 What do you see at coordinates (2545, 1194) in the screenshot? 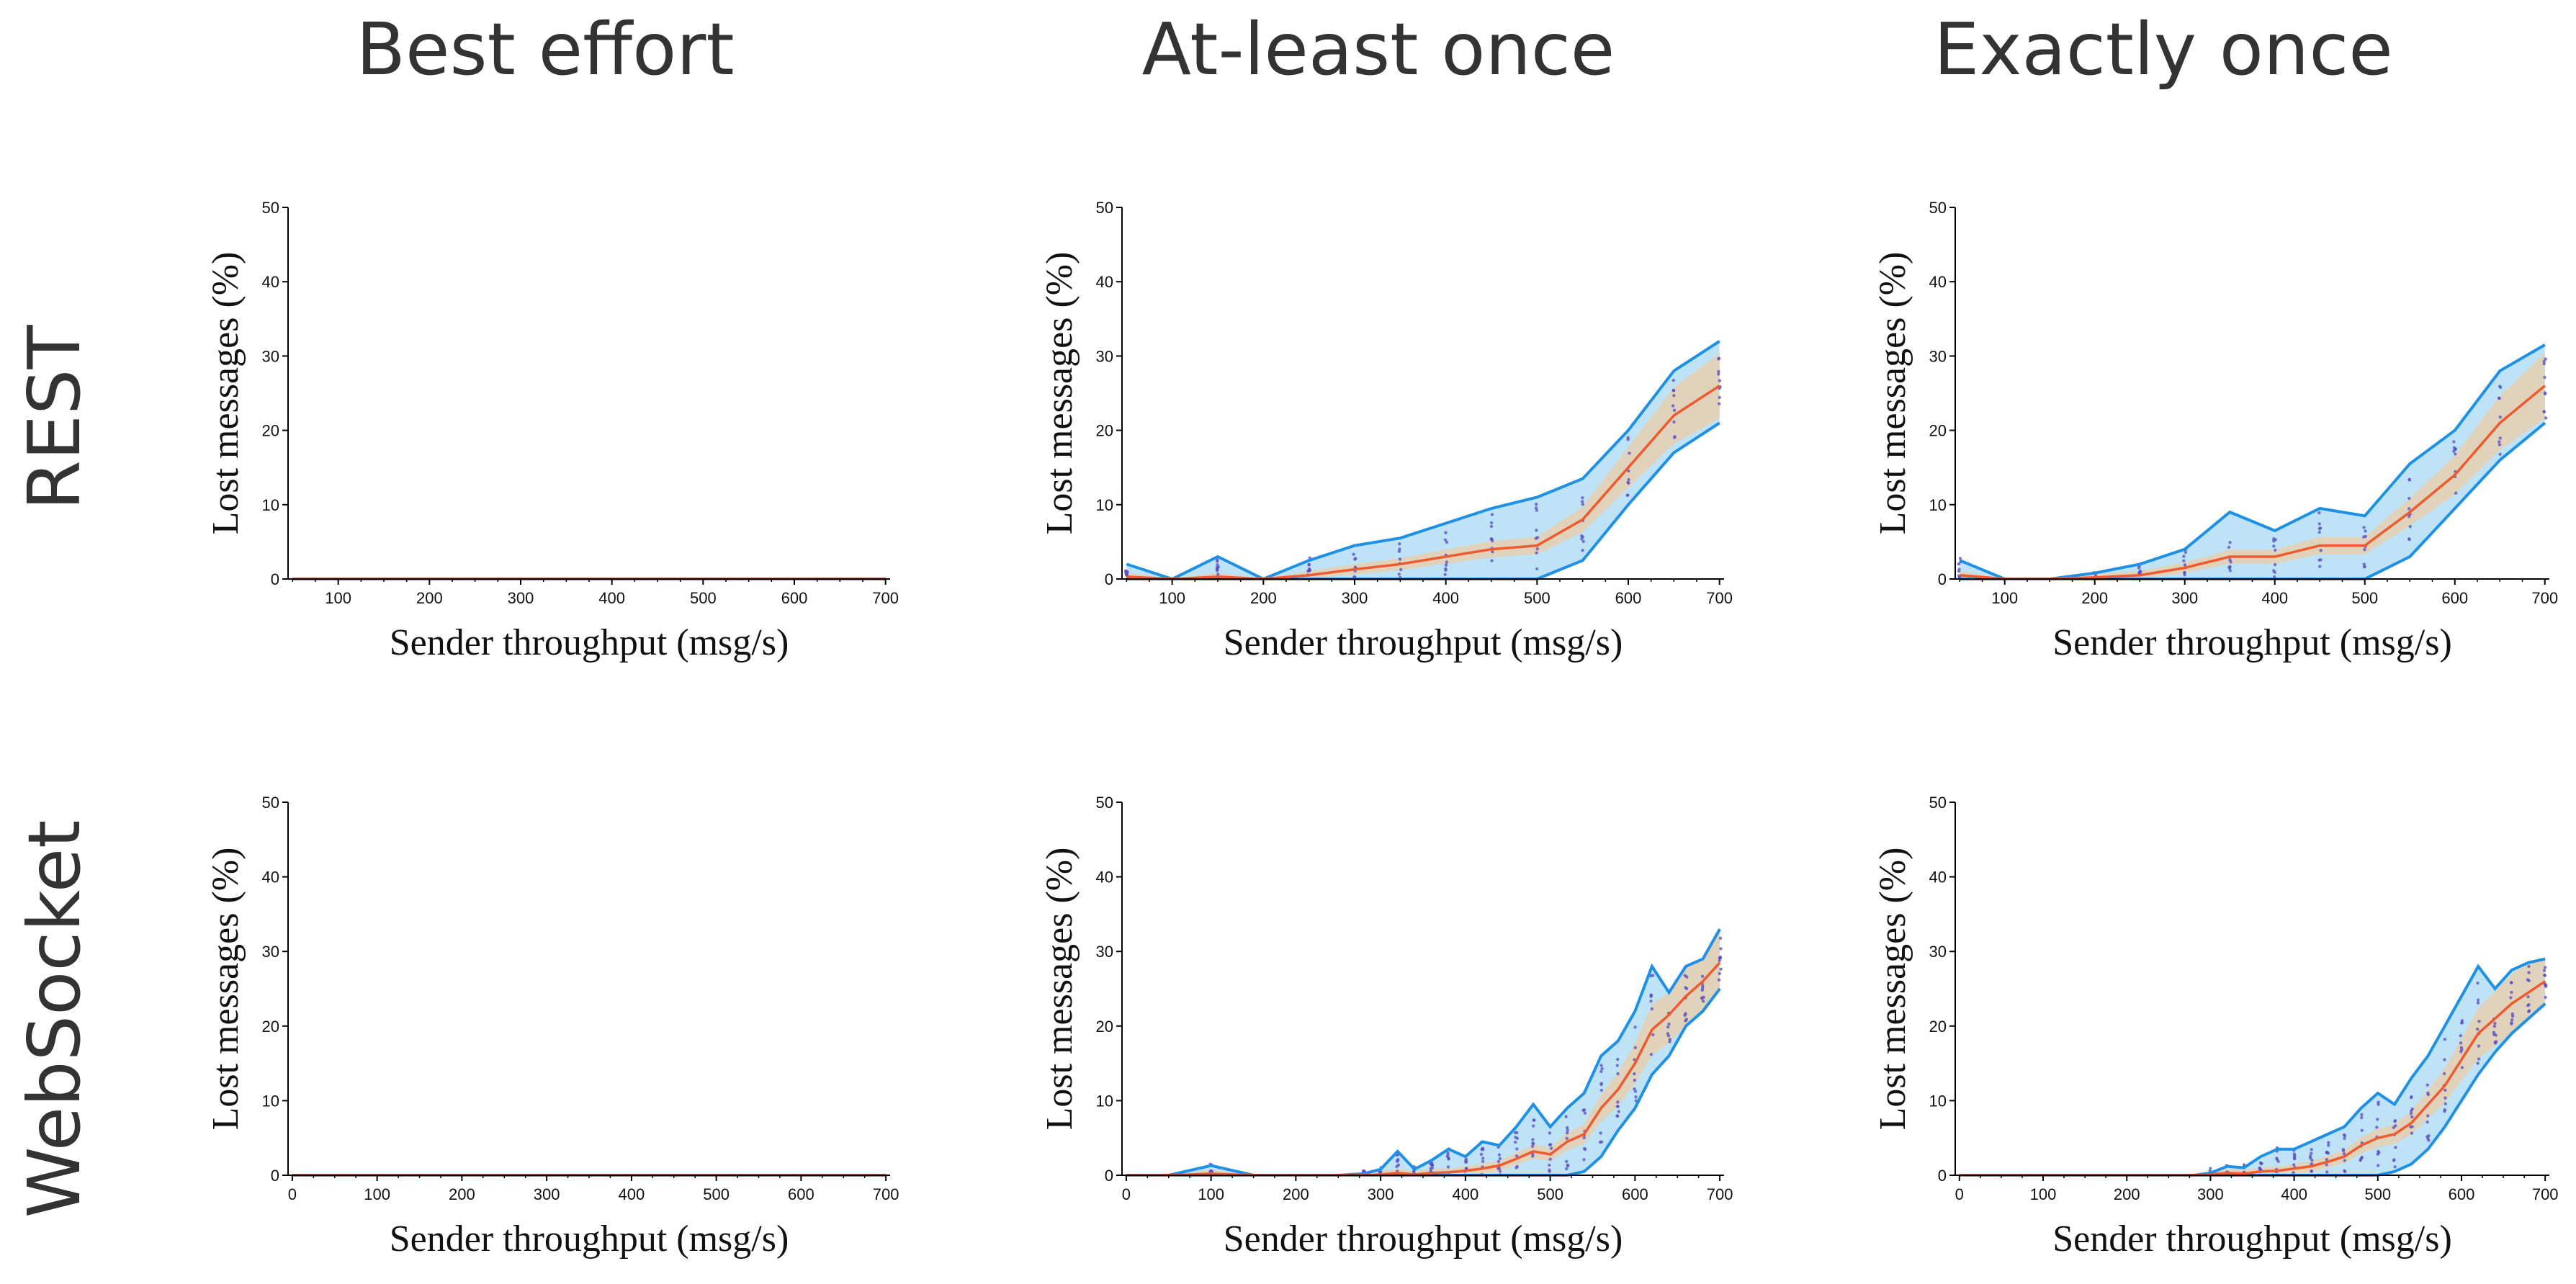
I see `x-tick-label: 700` at bounding box center [2545, 1194].